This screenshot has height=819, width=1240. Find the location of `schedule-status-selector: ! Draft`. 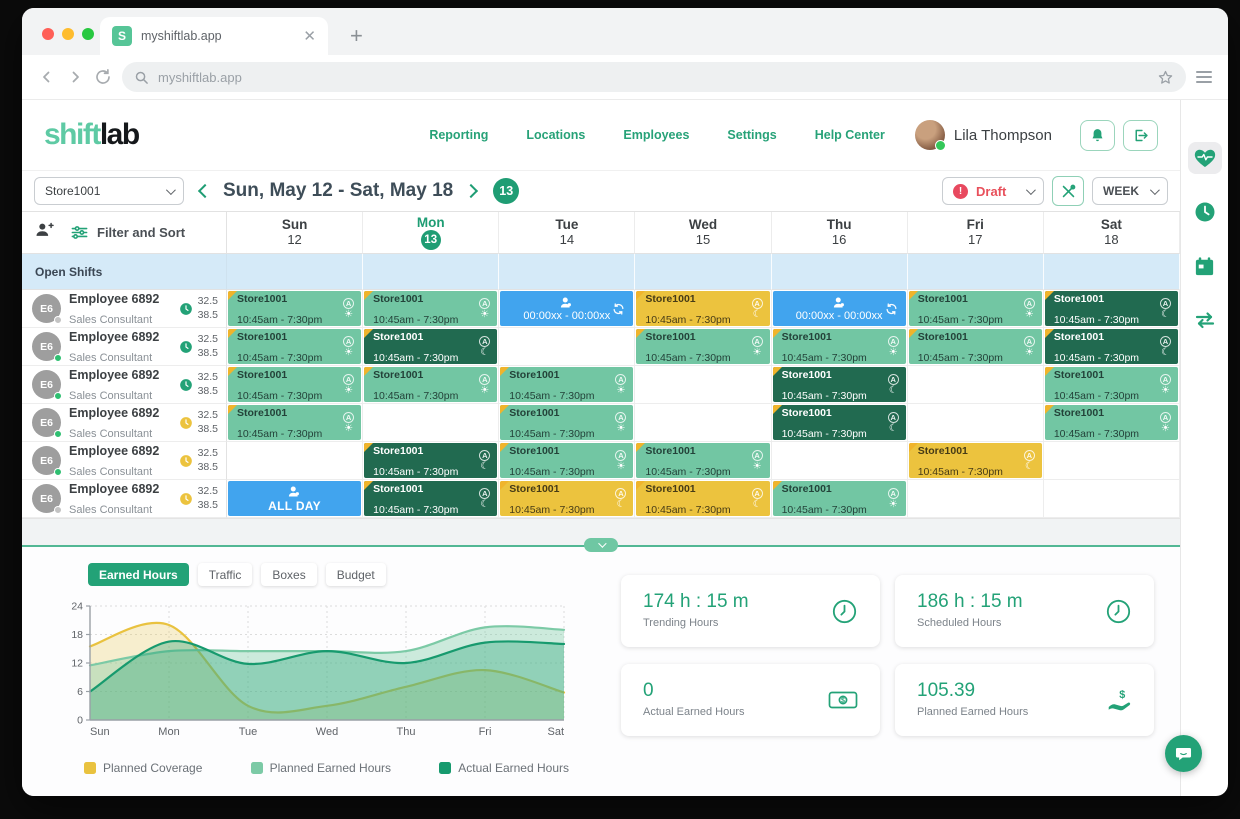

schedule-status-selector: ! Draft is located at coordinates (993, 191).